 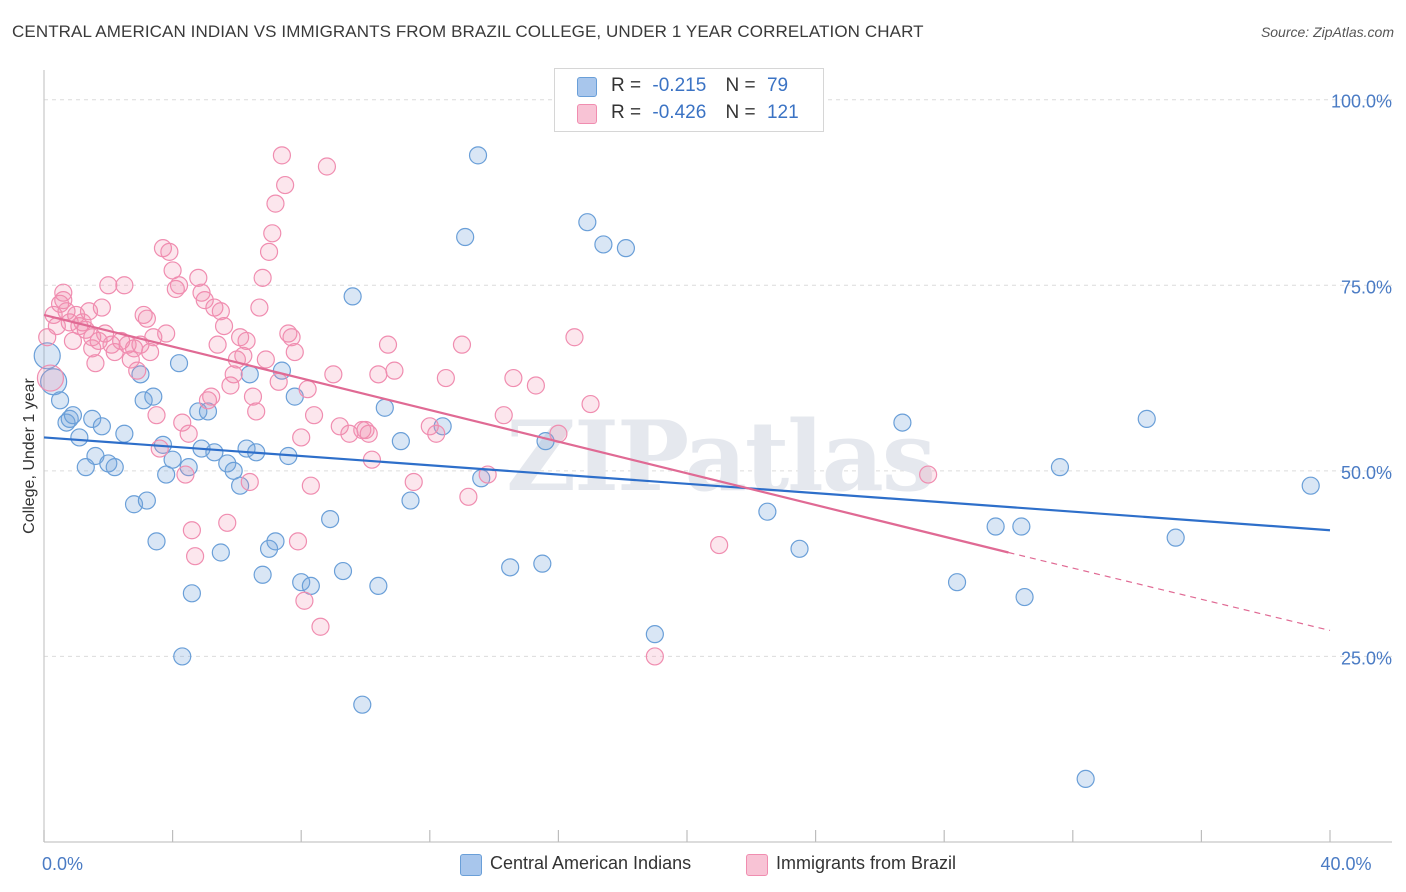 I want to click on watermark: ZIPatlas, so click(x=720, y=456).